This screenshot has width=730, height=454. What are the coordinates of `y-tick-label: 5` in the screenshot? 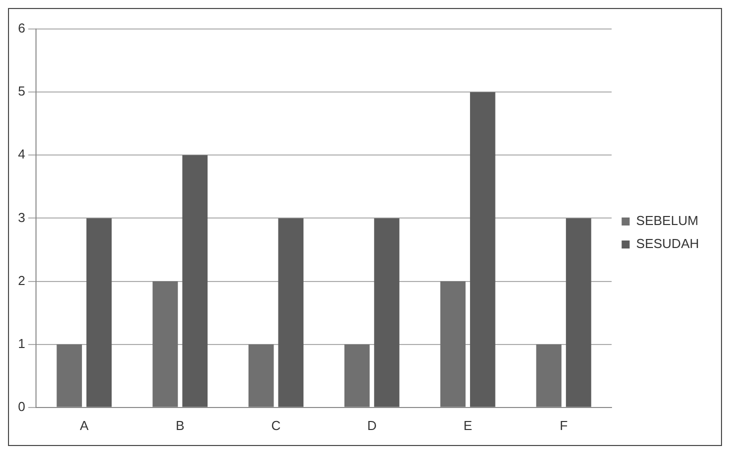 It's located at (22, 91).